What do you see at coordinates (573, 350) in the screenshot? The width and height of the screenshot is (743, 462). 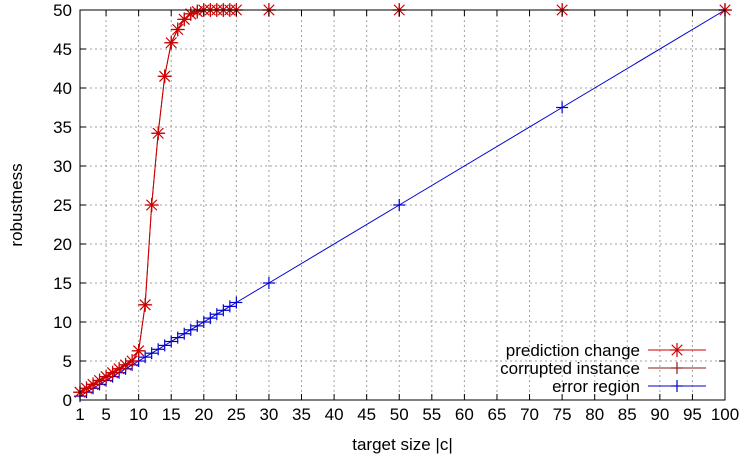 I see `legend-label: prediction change` at bounding box center [573, 350].